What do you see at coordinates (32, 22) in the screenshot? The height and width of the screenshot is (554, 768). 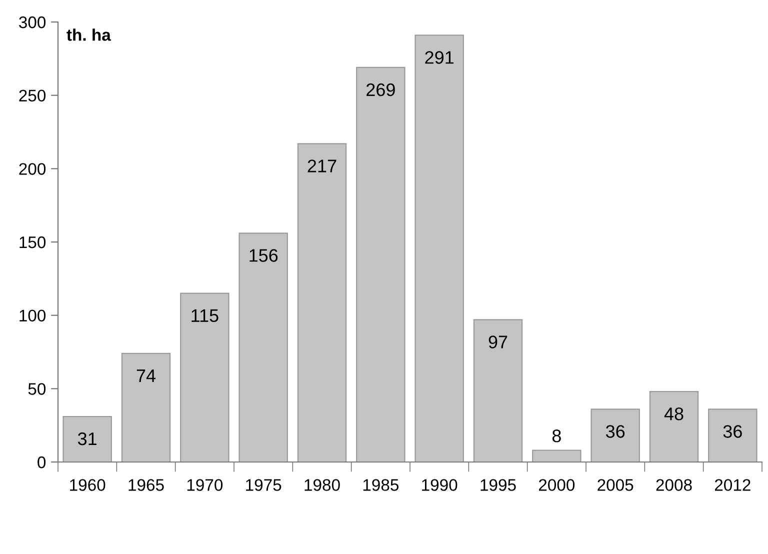 I see `y-tick-label: 300` at bounding box center [32, 22].